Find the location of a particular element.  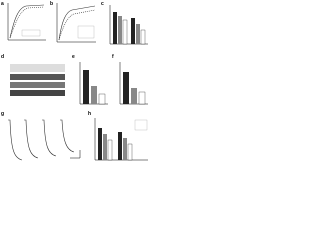

panel-e-plot is located at coordinates (93, 83).